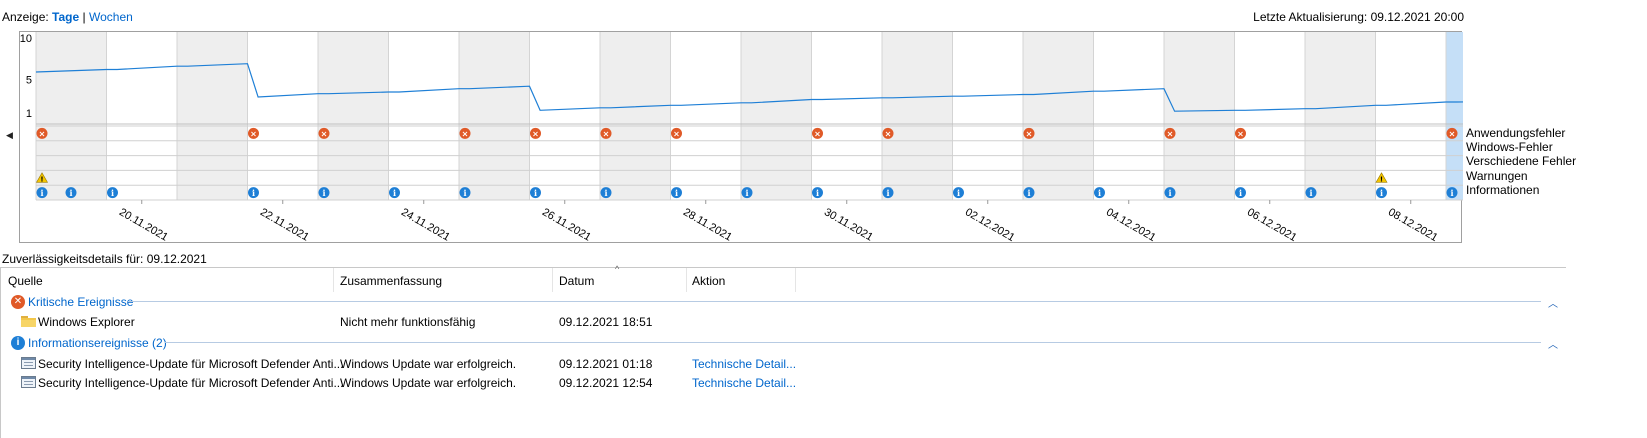 The width and height of the screenshot is (1647, 438). What do you see at coordinates (29, 81) in the screenshot?
I see `y-tick-label: 5` at bounding box center [29, 81].